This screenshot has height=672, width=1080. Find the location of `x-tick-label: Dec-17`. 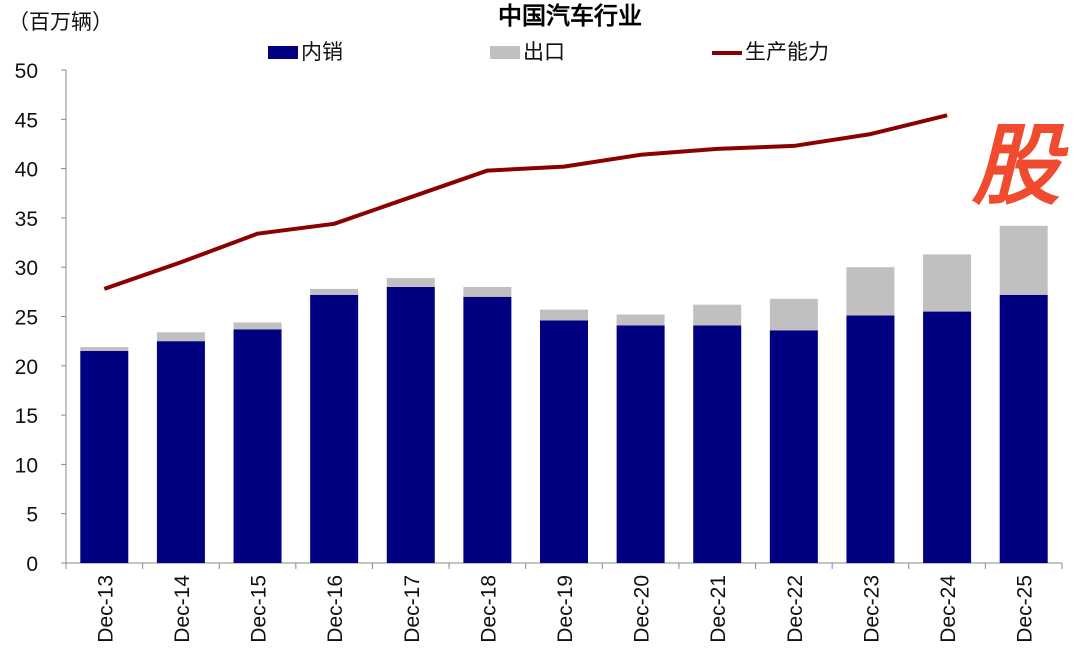

x-tick-label: Dec-17 is located at coordinates (412, 609).